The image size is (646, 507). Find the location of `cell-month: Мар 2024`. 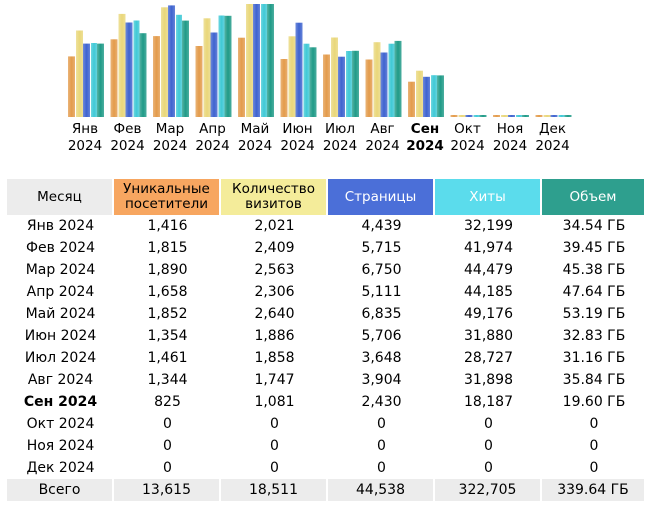

cell-month: Мар 2024 is located at coordinates (60, 270).